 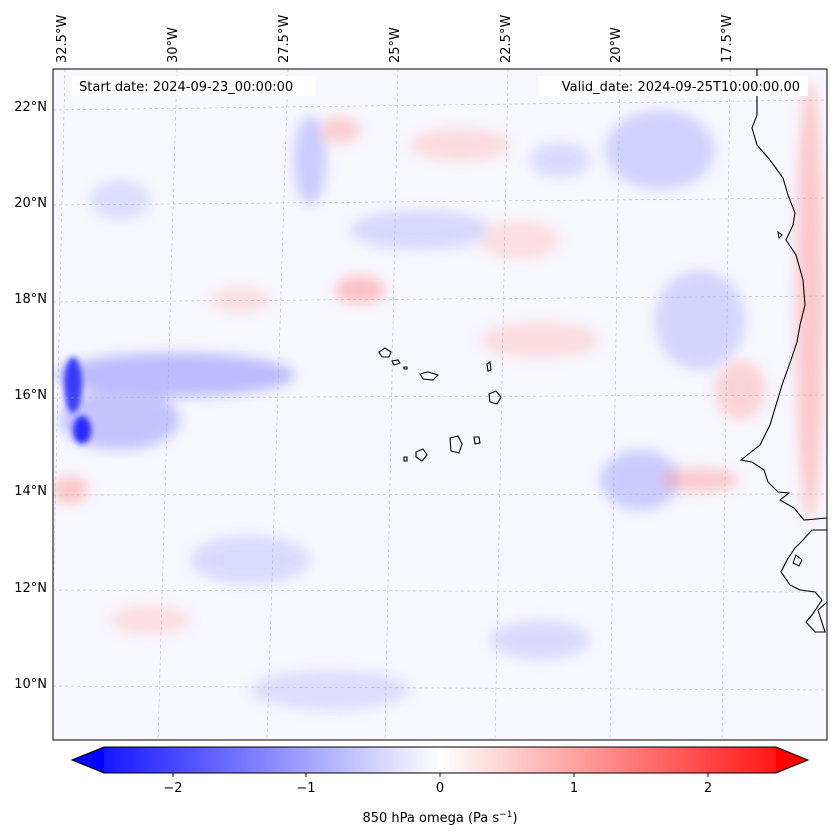 I want to click on start-date-text: Start date: 2024-09-23_00:00:00, so click(x=186, y=87).